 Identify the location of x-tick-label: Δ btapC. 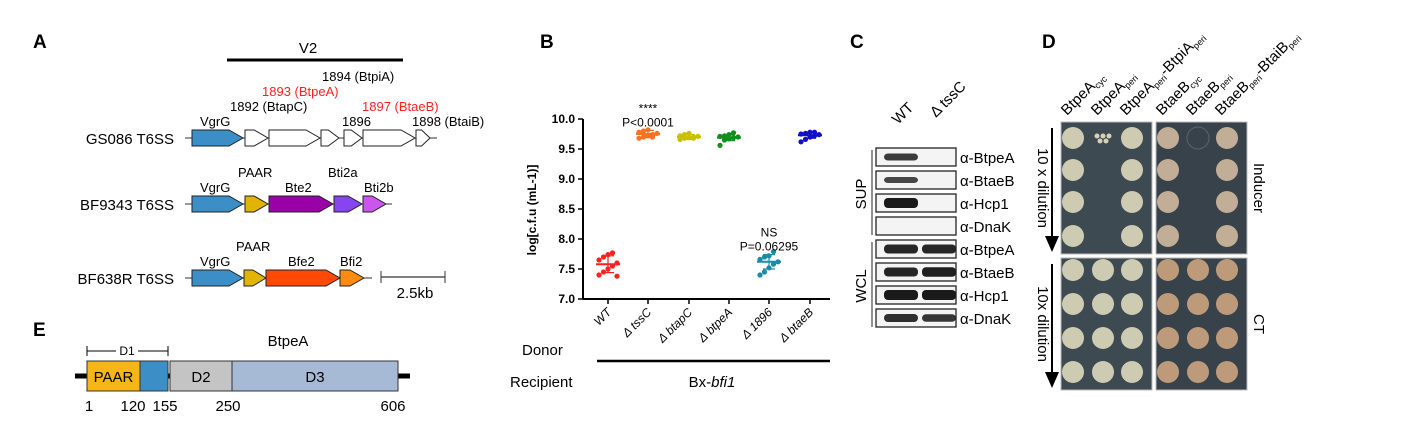
(674, 325).